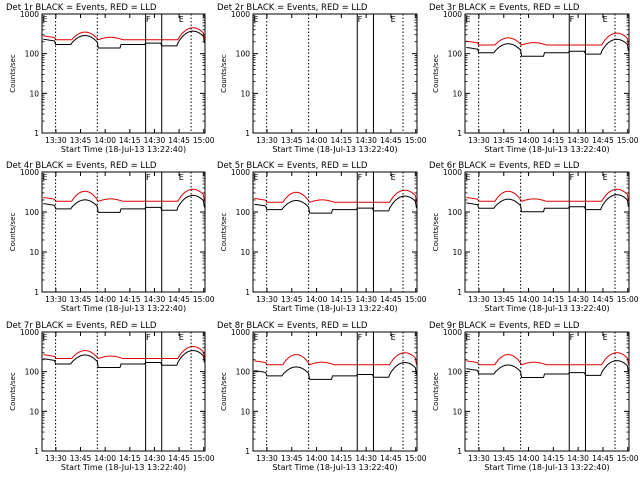 The height and width of the screenshot is (484, 640). Describe the element at coordinates (179, 458) in the screenshot. I see `x-tick-label: 14:45` at that location.